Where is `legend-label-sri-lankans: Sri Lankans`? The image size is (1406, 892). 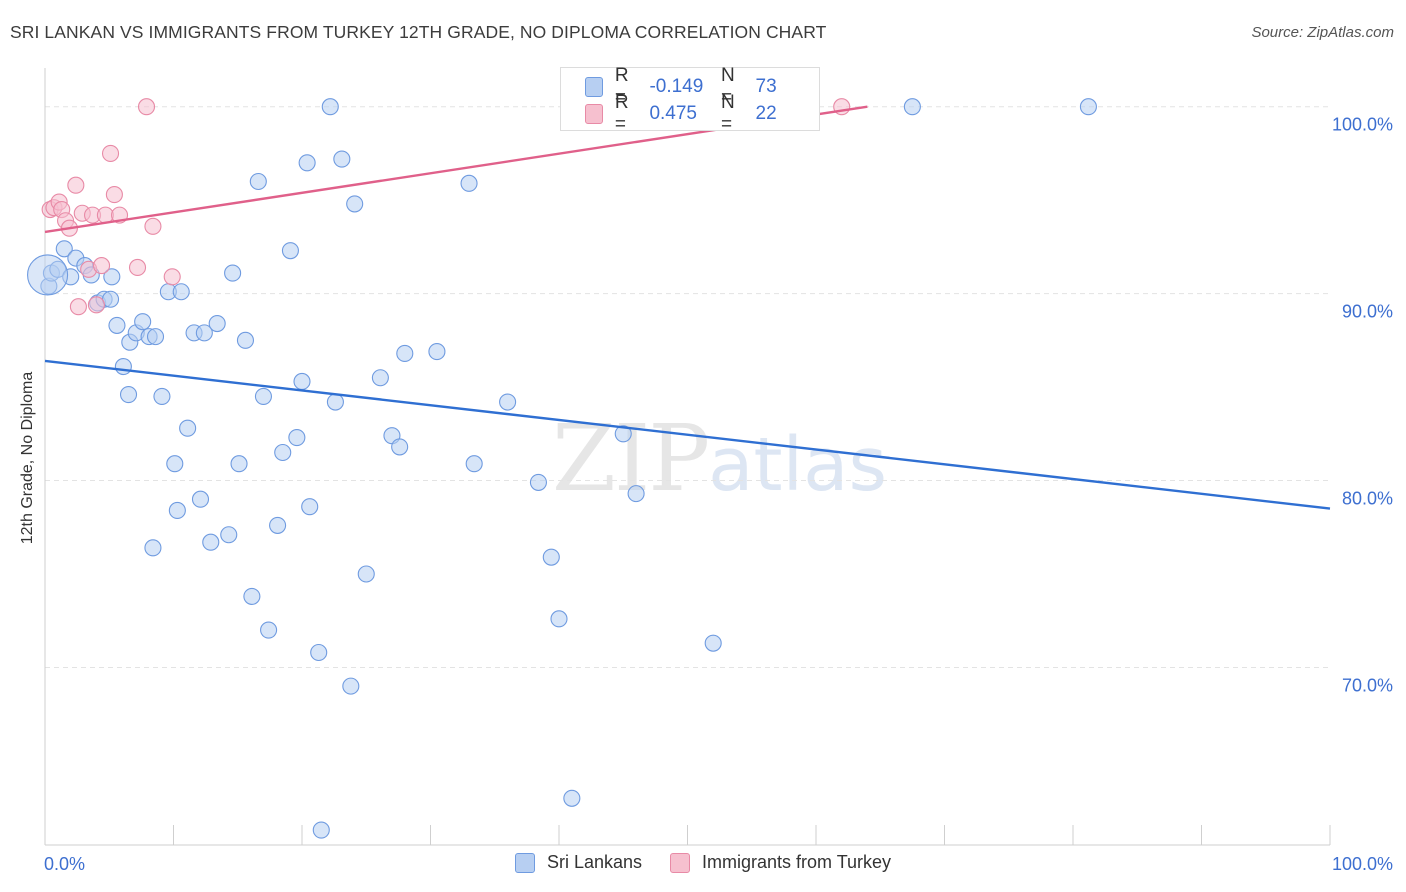
legend-label-sri-lankans: Sri Lankans is located at coordinates (594, 862).